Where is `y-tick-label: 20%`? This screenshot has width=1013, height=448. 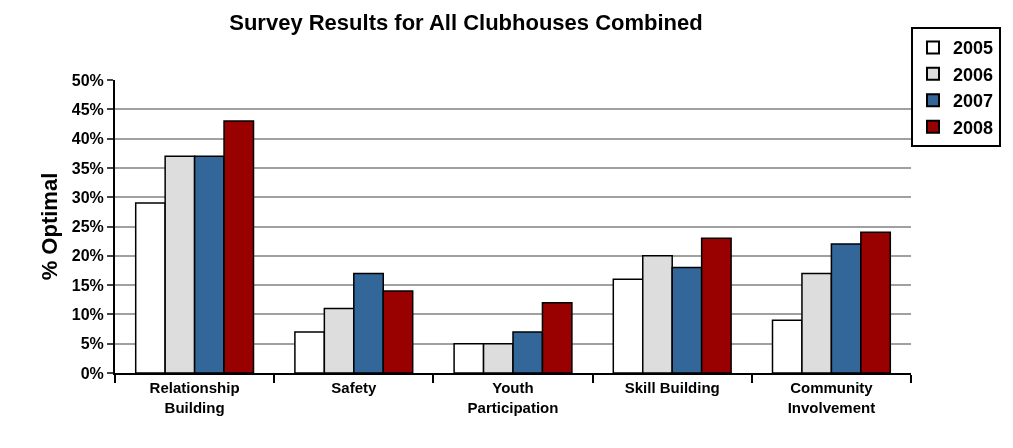
y-tick-label: 20% is located at coordinates (87, 256).